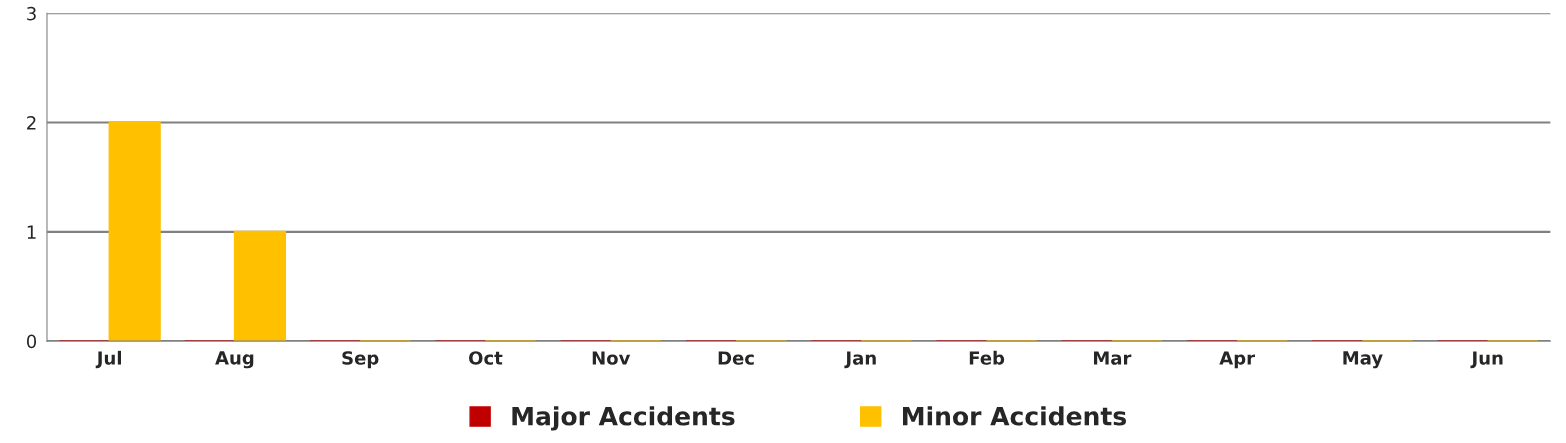 Image resolution: width=1566 pixels, height=443 pixels. Describe the element at coordinates (987, 357) in the screenshot. I see `x-tick-label: Feb` at that location.